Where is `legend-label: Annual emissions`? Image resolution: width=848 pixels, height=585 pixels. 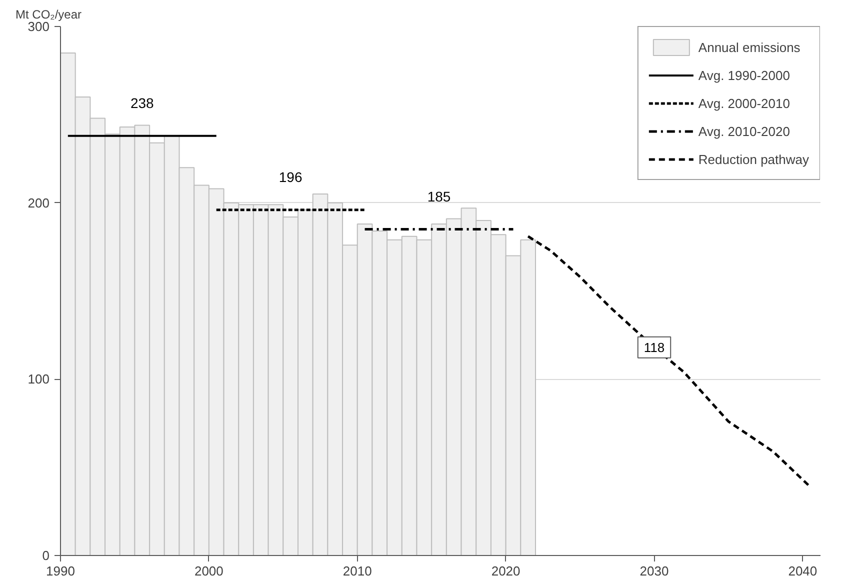
legend-label: Annual emissions is located at coordinates (749, 47).